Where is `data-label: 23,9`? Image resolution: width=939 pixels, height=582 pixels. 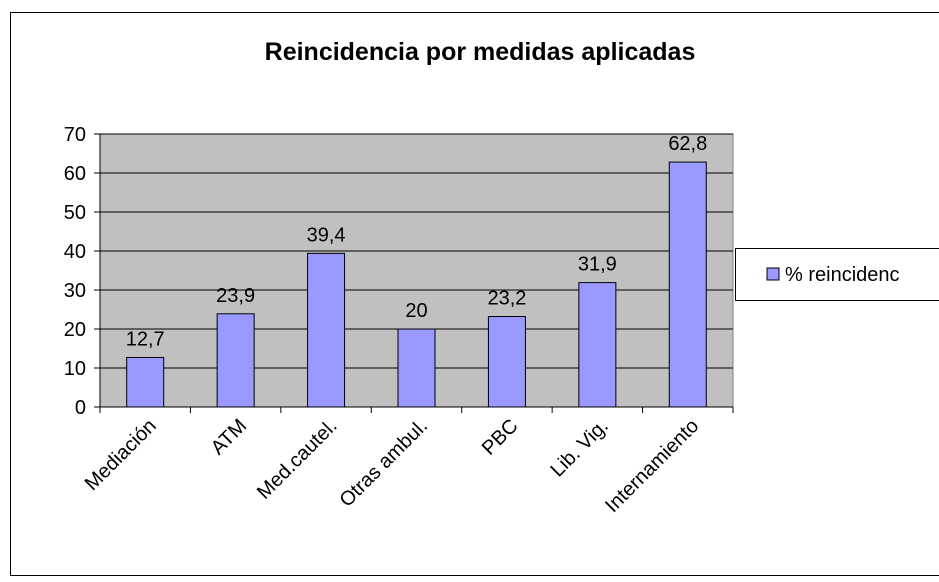
data-label: 23,9 is located at coordinates (235, 296).